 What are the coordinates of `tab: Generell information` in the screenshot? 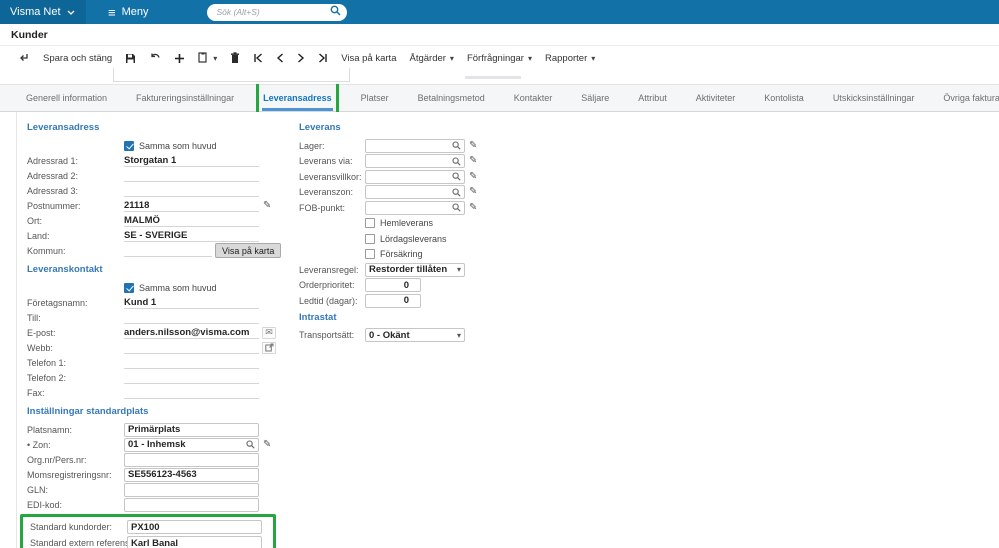 It's located at (66, 98).